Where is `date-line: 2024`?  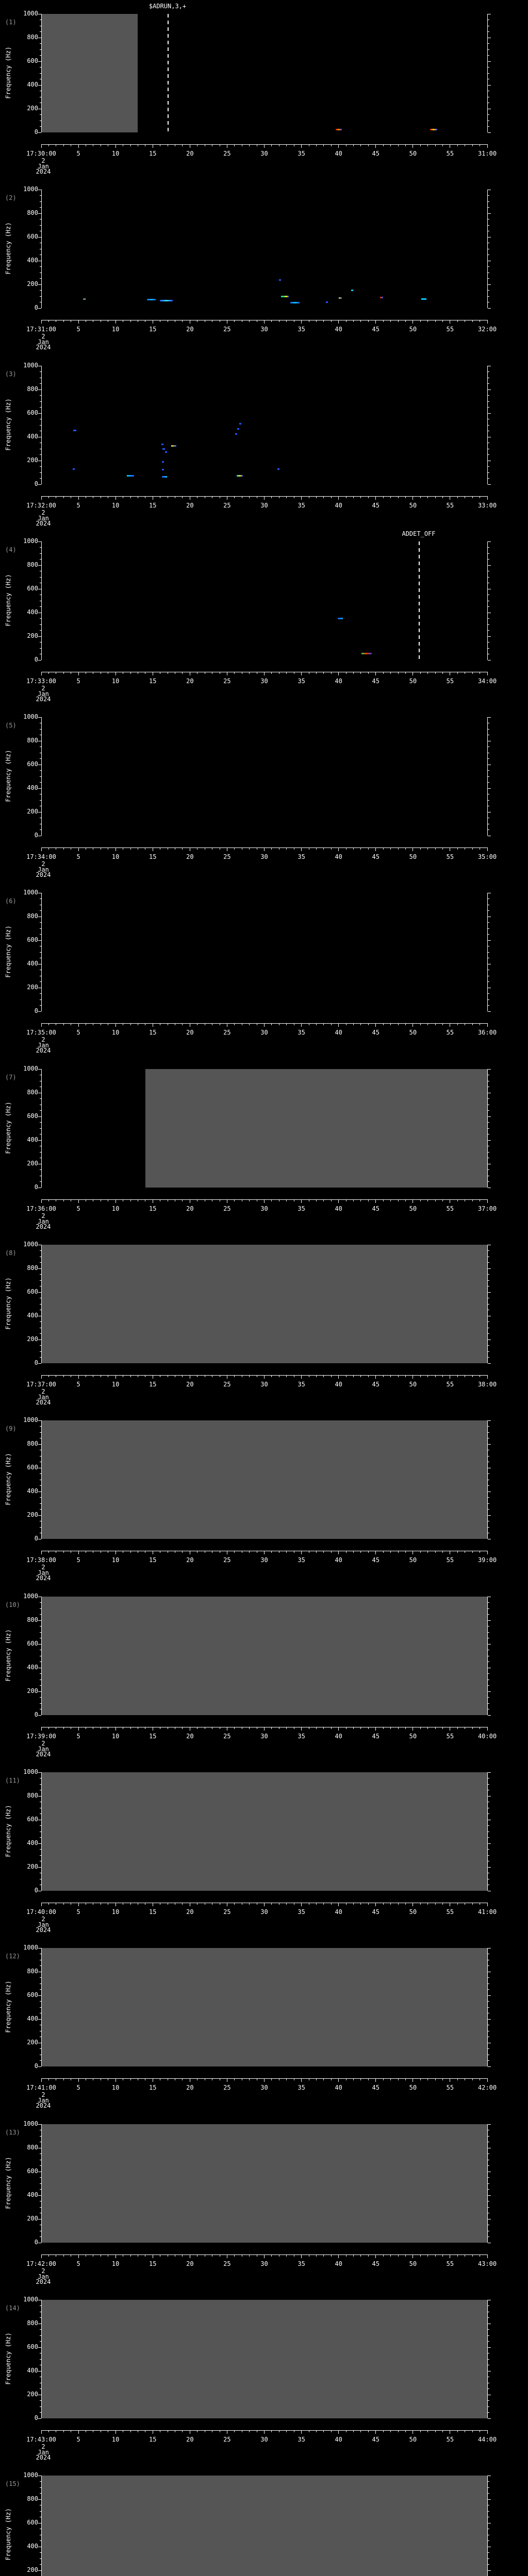 date-line: 2024 is located at coordinates (43, 1578).